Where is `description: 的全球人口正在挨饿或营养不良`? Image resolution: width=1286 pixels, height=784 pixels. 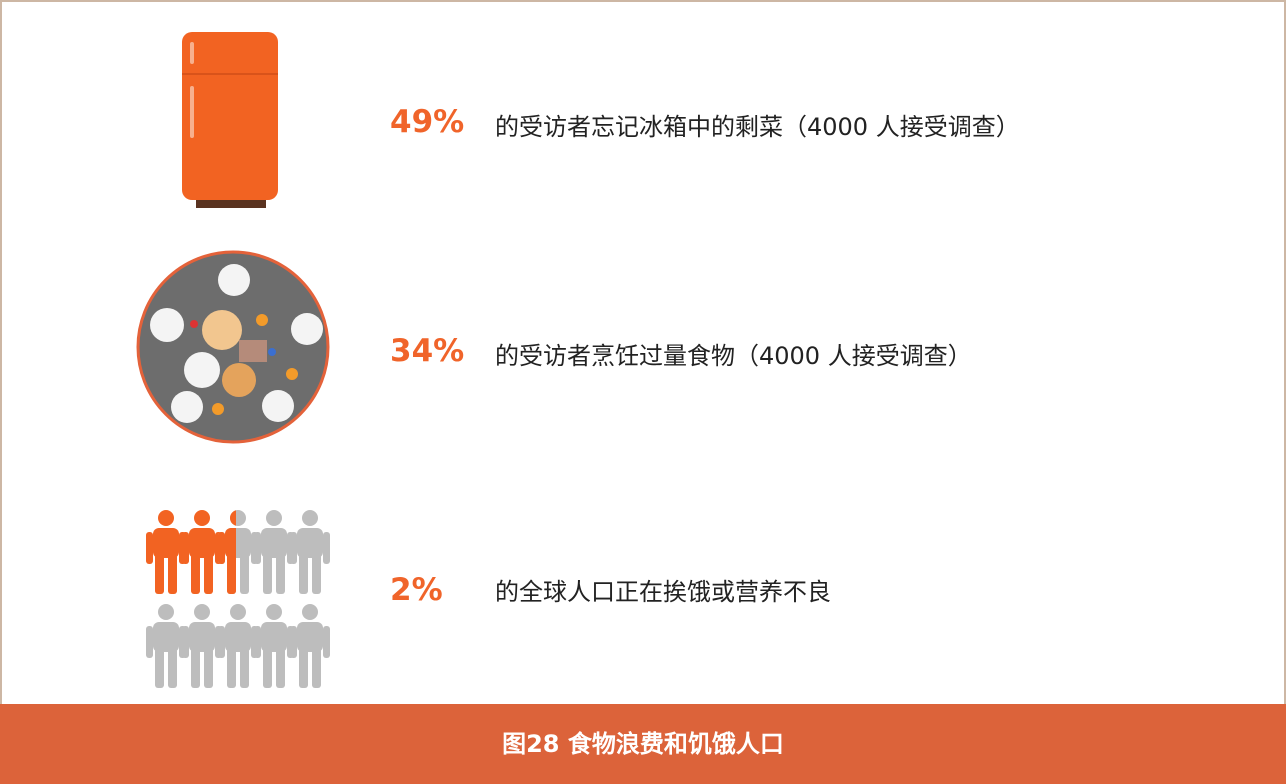 description: 的全球人口正在挨饿或营养不良 is located at coordinates (663, 592).